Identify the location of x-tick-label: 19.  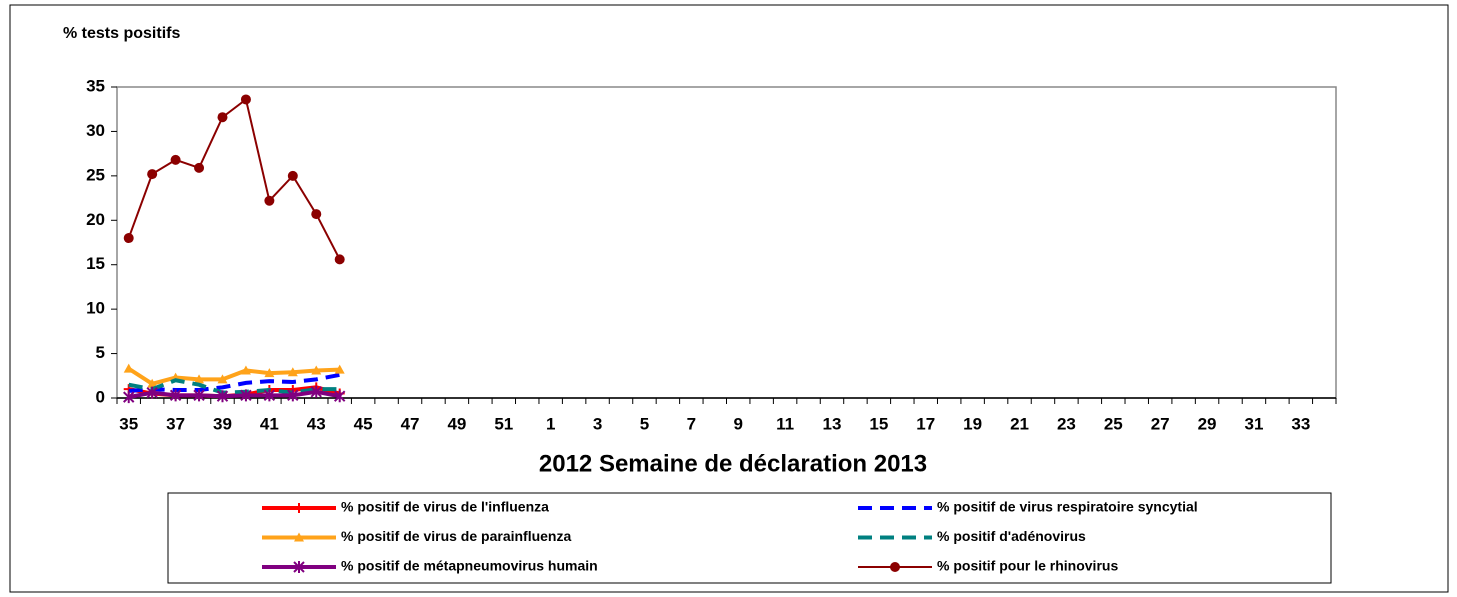
(972, 423).